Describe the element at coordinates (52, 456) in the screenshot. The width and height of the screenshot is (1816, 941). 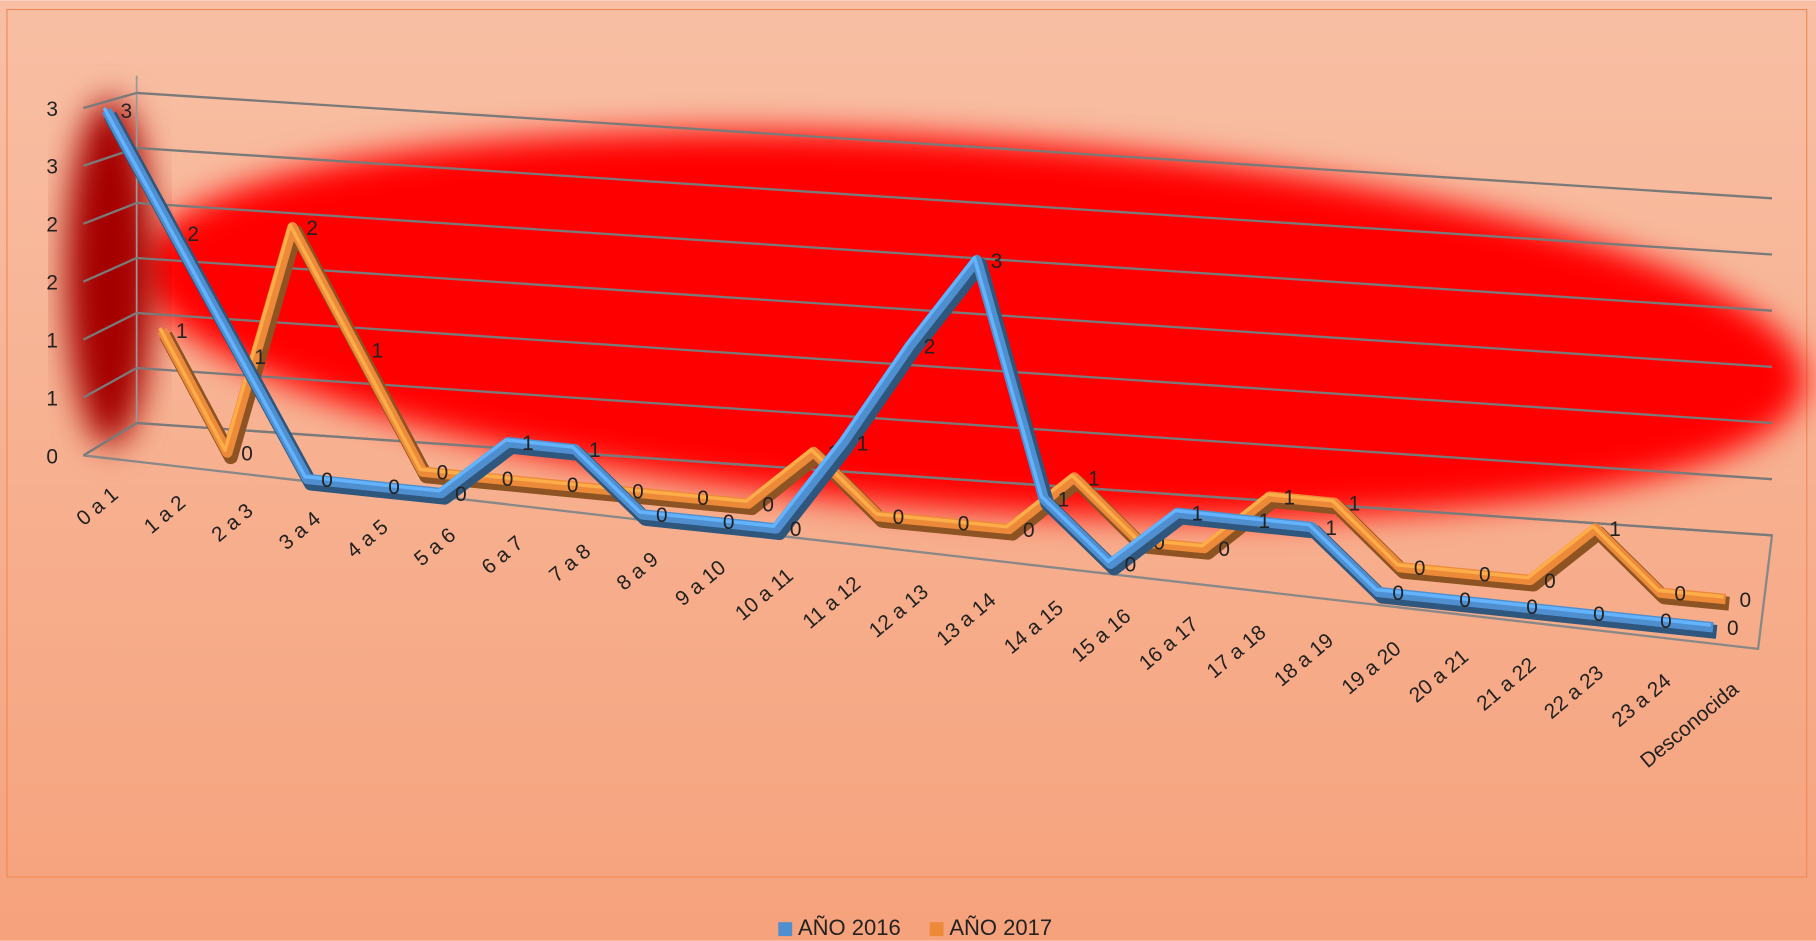
I see `y-tick-label: 0` at that location.